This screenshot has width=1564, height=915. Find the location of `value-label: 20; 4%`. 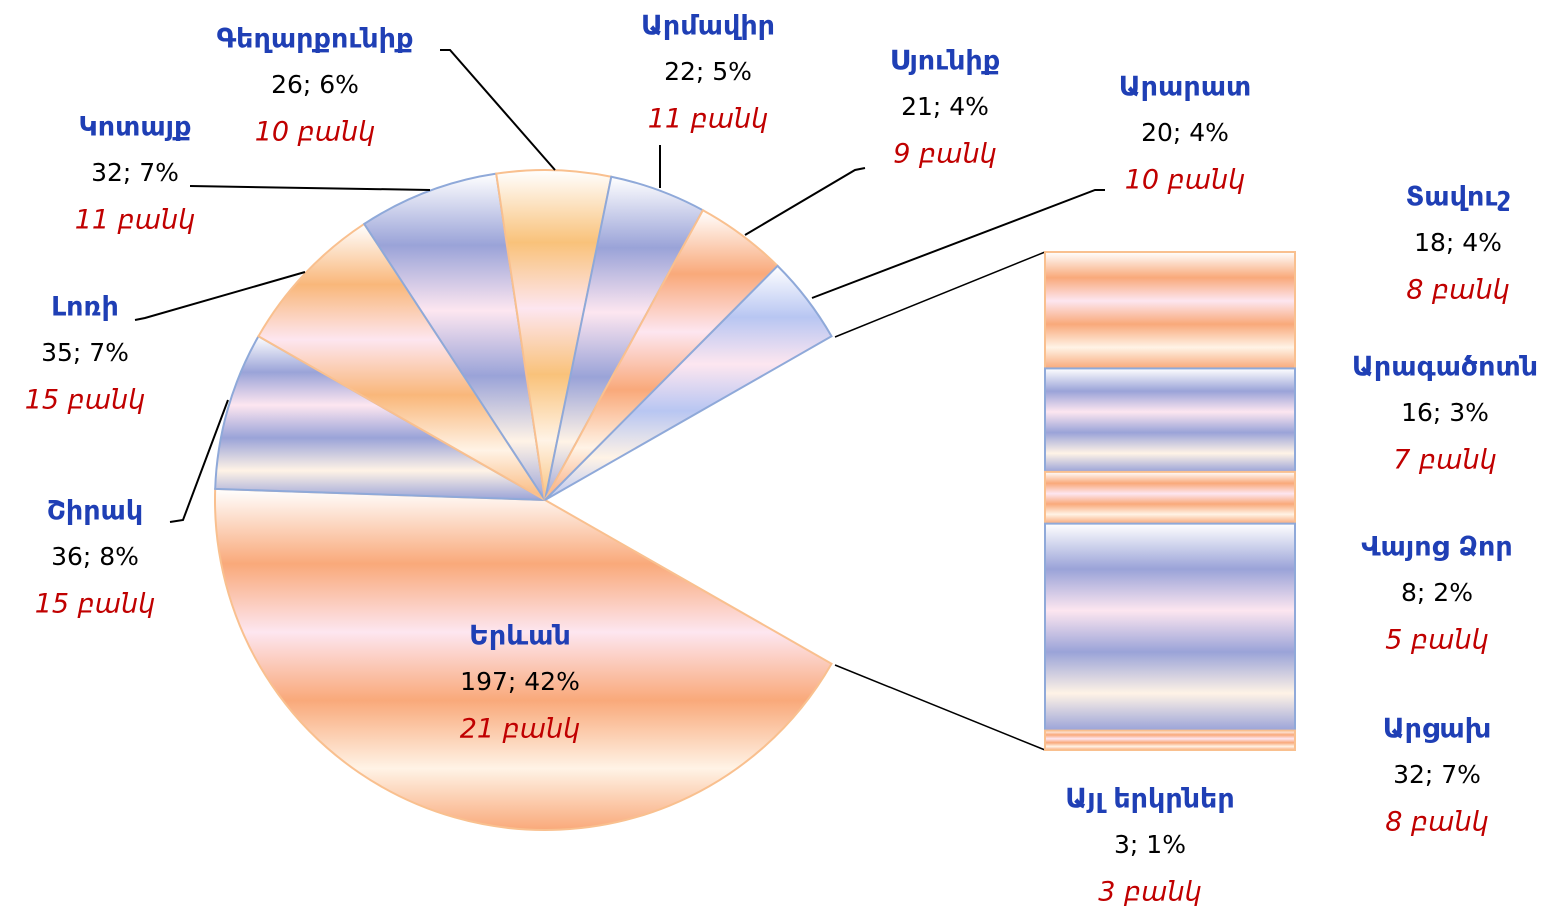

value-label: 20; 4% is located at coordinates (1185, 132).